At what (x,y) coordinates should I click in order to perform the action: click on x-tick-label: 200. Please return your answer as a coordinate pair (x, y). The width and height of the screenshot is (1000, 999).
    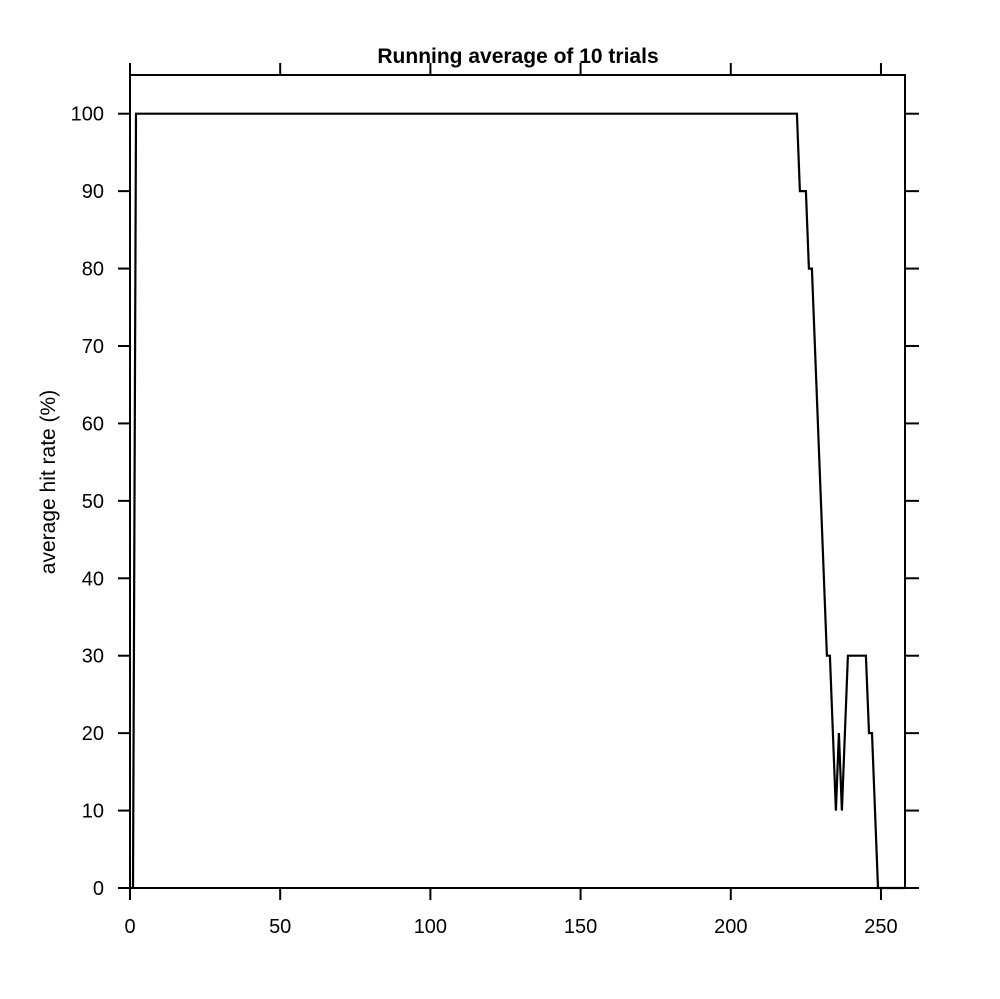
    Looking at the image, I should click on (730, 927).